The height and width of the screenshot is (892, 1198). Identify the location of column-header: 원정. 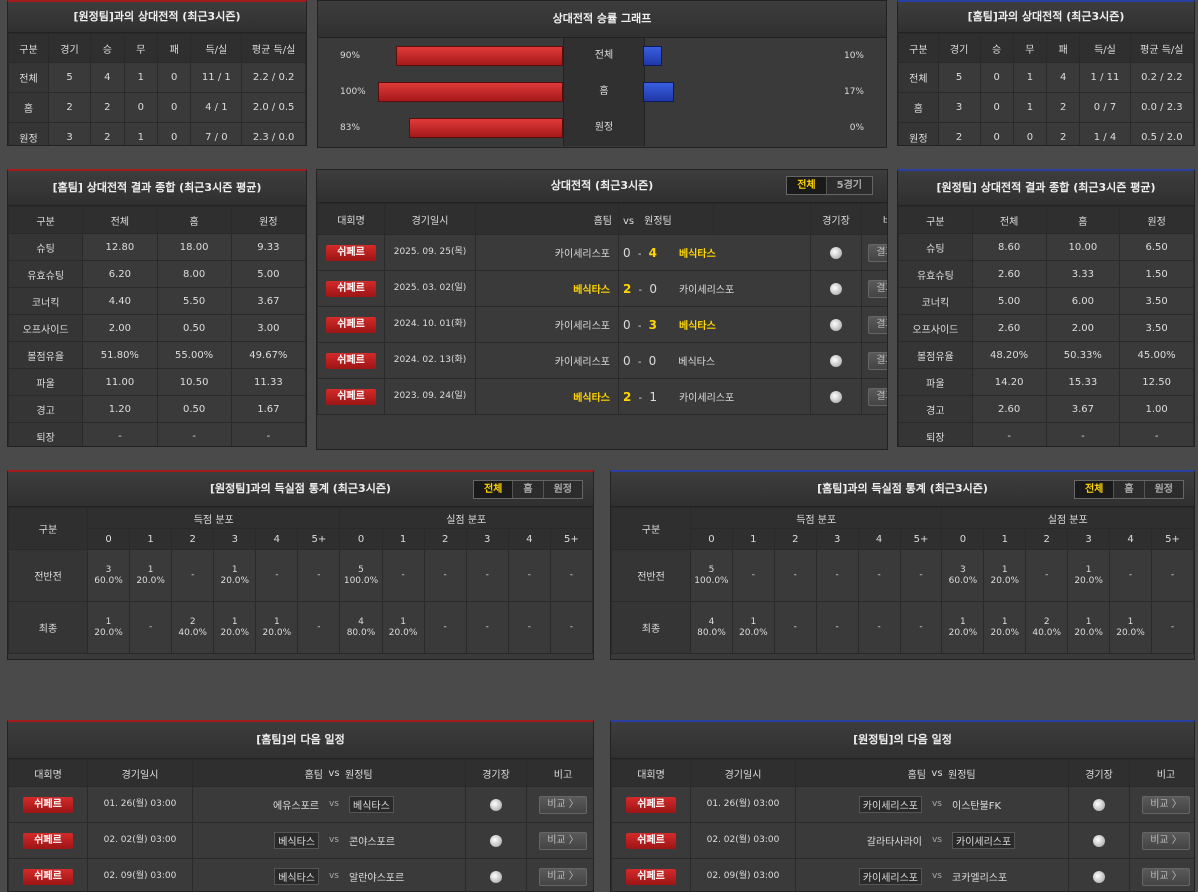
(268, 220).